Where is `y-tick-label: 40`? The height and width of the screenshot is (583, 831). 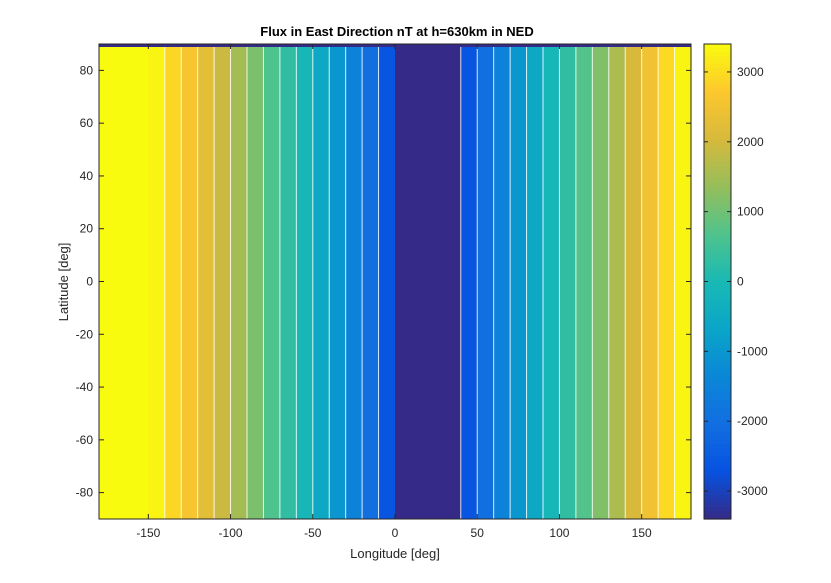 y-tick-label: 40 is located at coordinates (87, 176).